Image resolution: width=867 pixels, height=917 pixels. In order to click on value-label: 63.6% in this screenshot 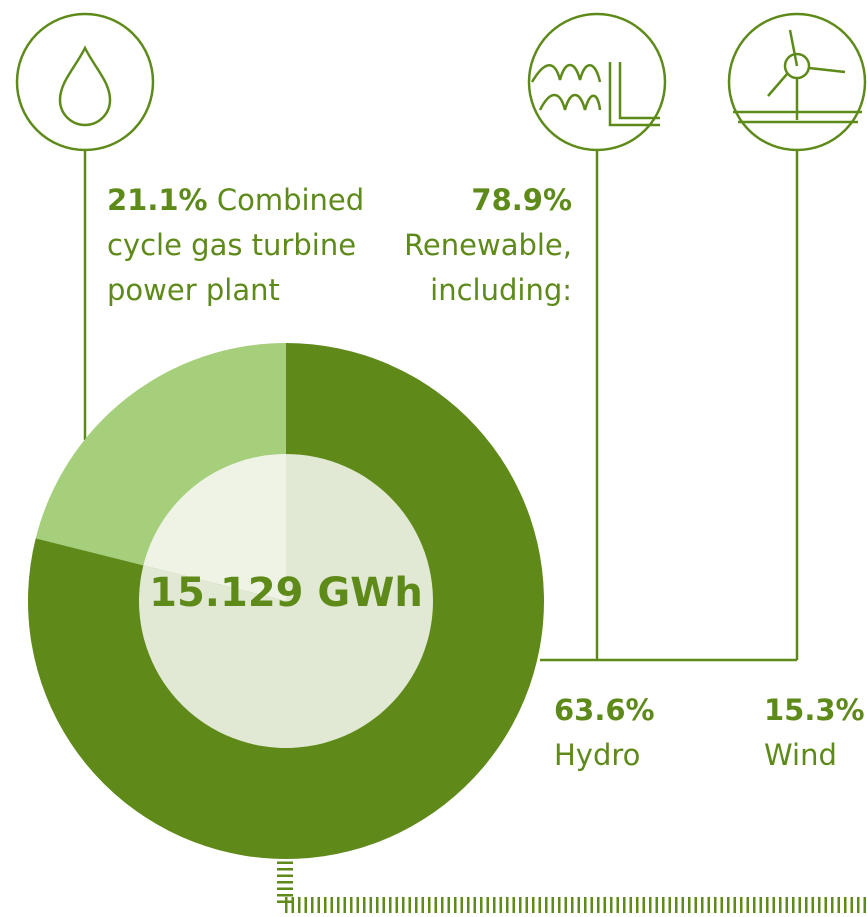, I will do `click(604, 710)`.